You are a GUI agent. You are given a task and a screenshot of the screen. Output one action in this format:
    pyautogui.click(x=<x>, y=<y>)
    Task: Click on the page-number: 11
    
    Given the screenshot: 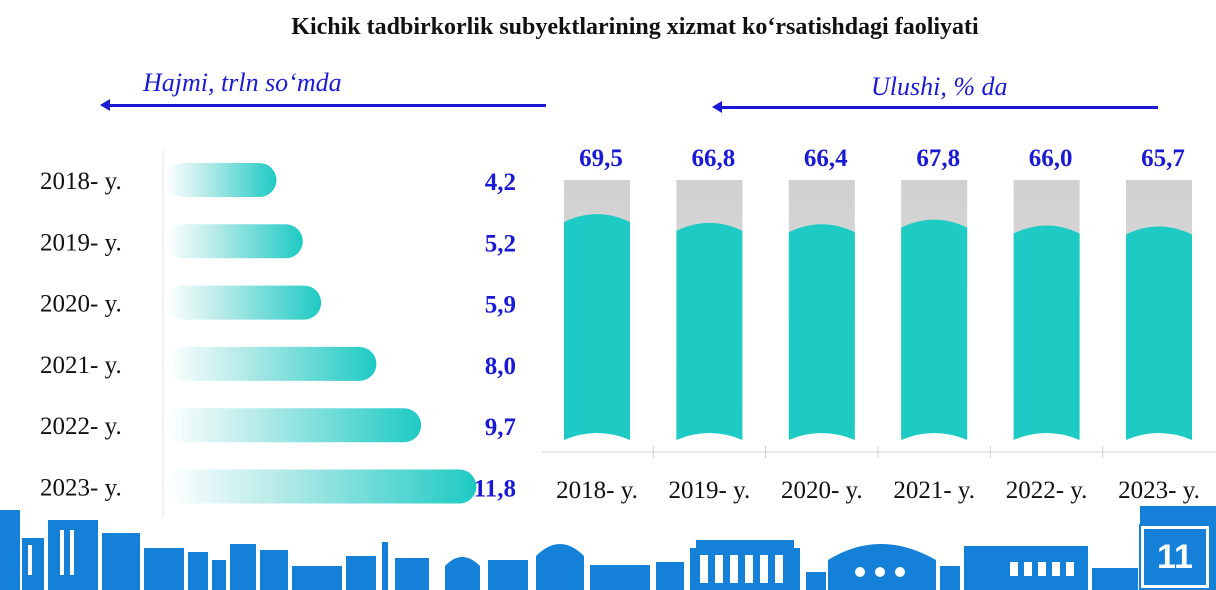 What is the action you would take?
    pyautogui.click(x=1175, y=557)
    